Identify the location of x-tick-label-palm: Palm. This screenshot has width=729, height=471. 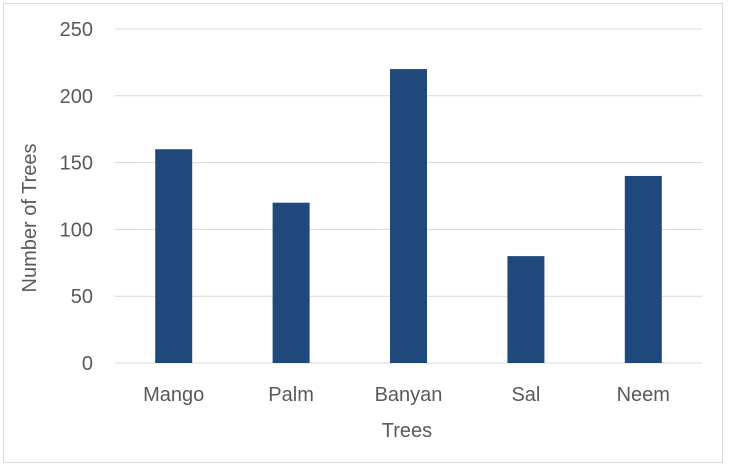
(291, 395).